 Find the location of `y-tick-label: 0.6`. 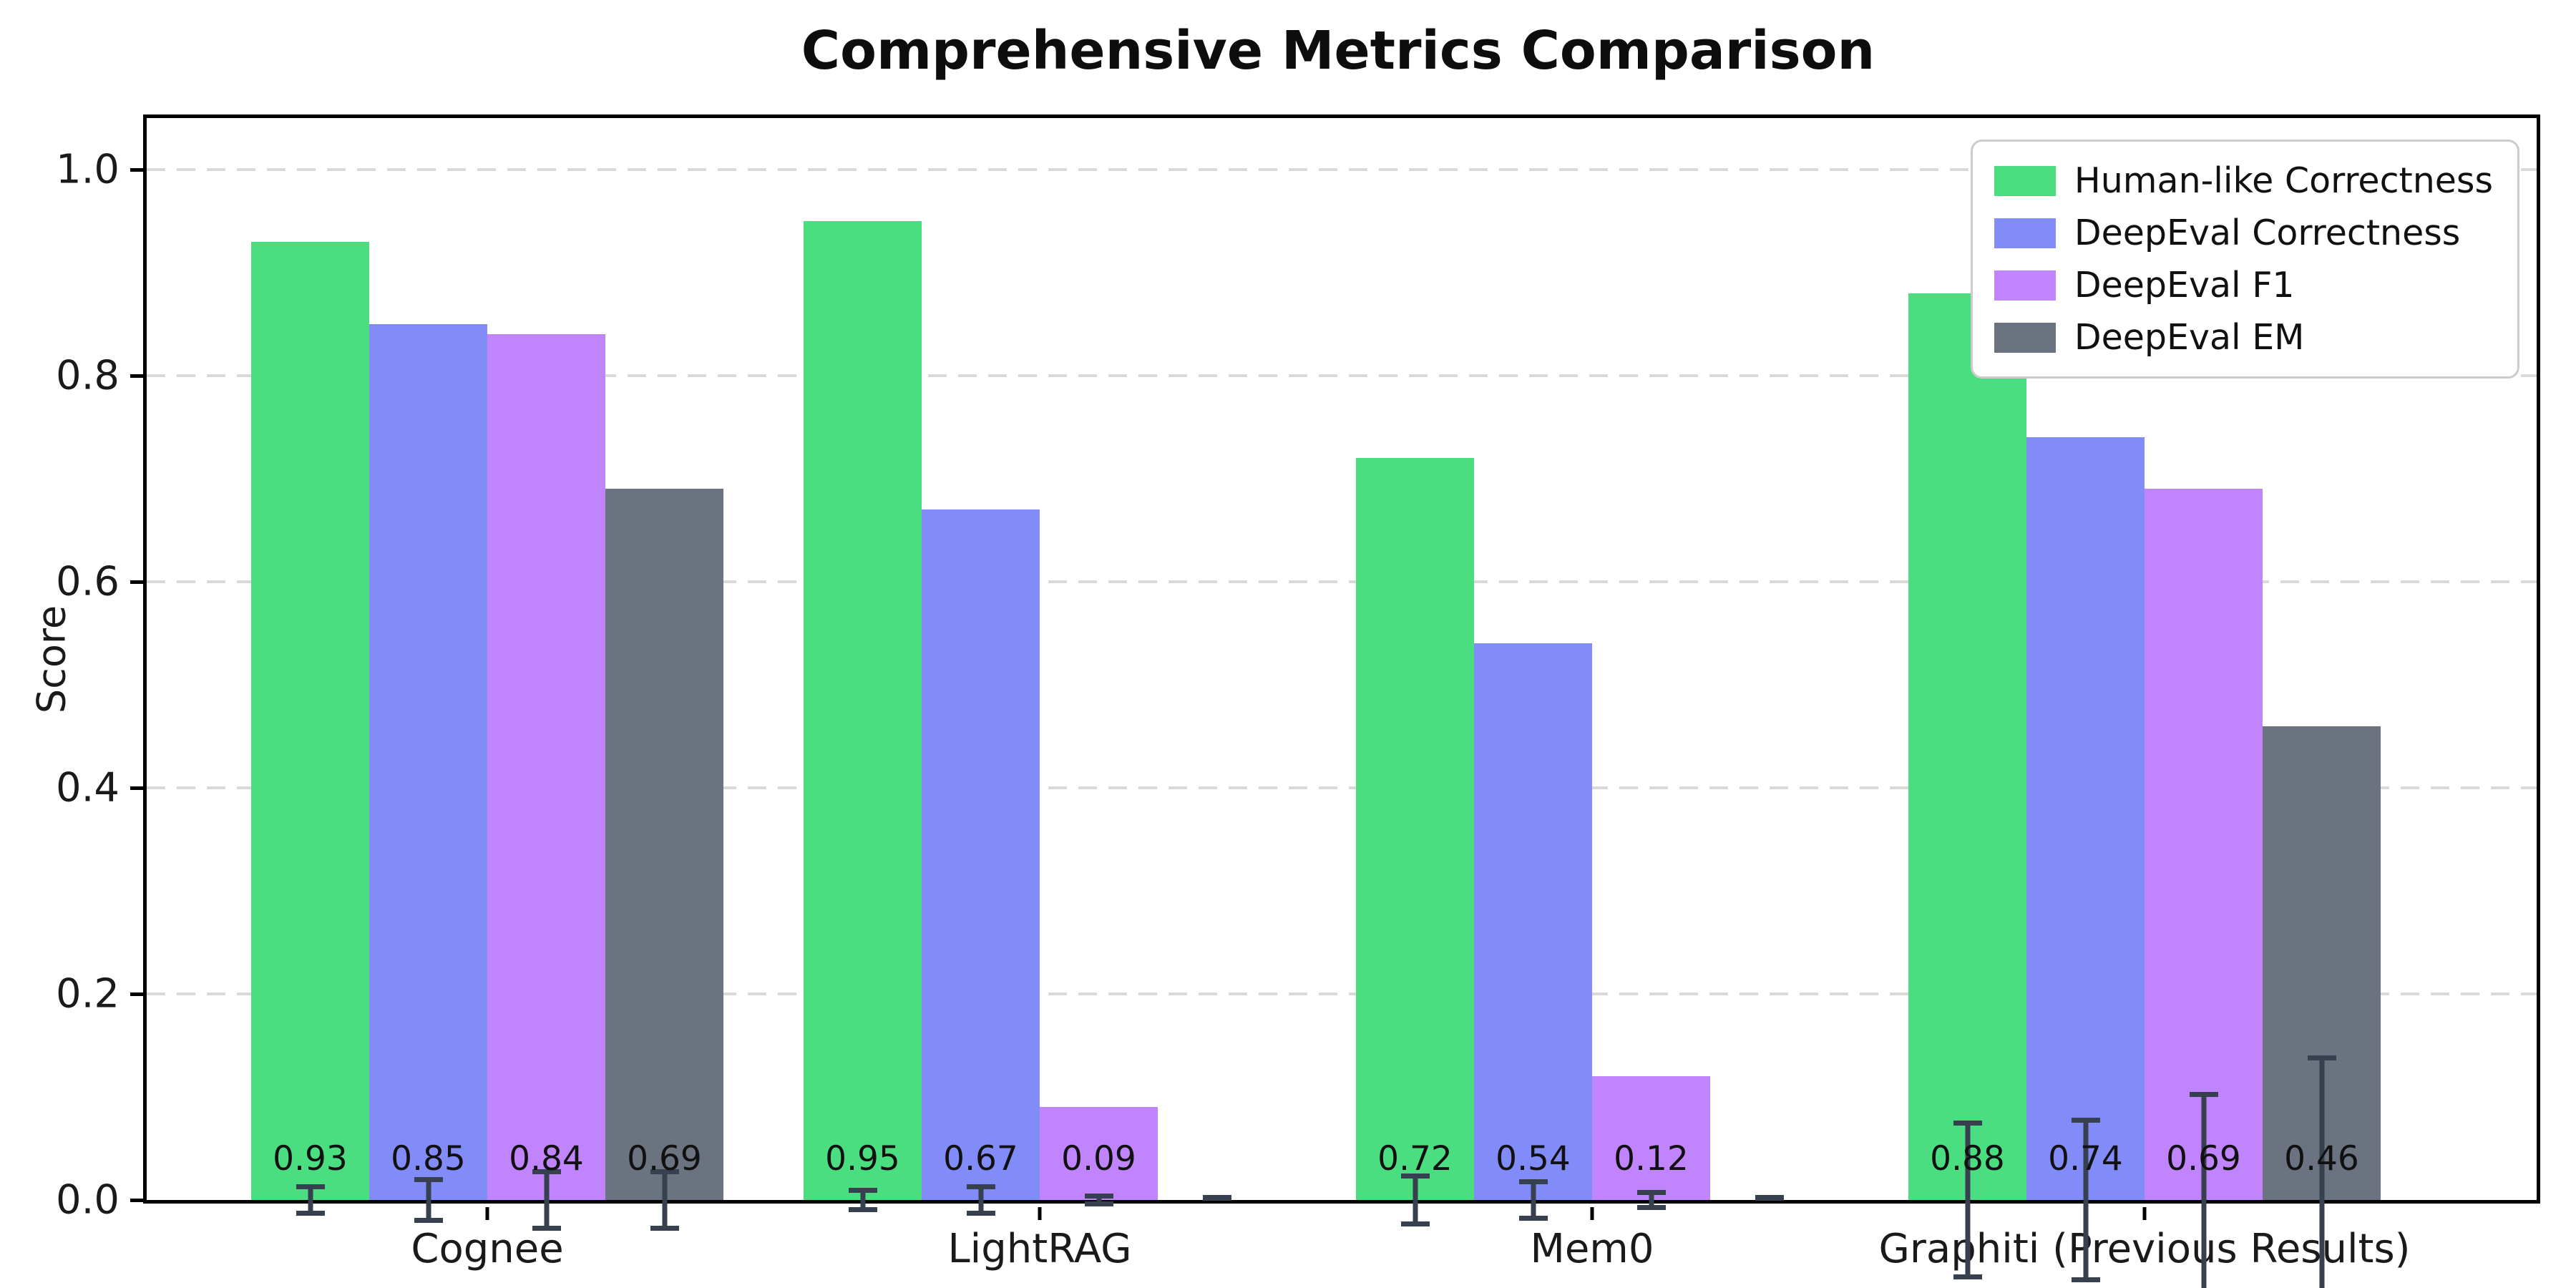

y-tick-label: 0.6 is located at coordinates (87, 581).